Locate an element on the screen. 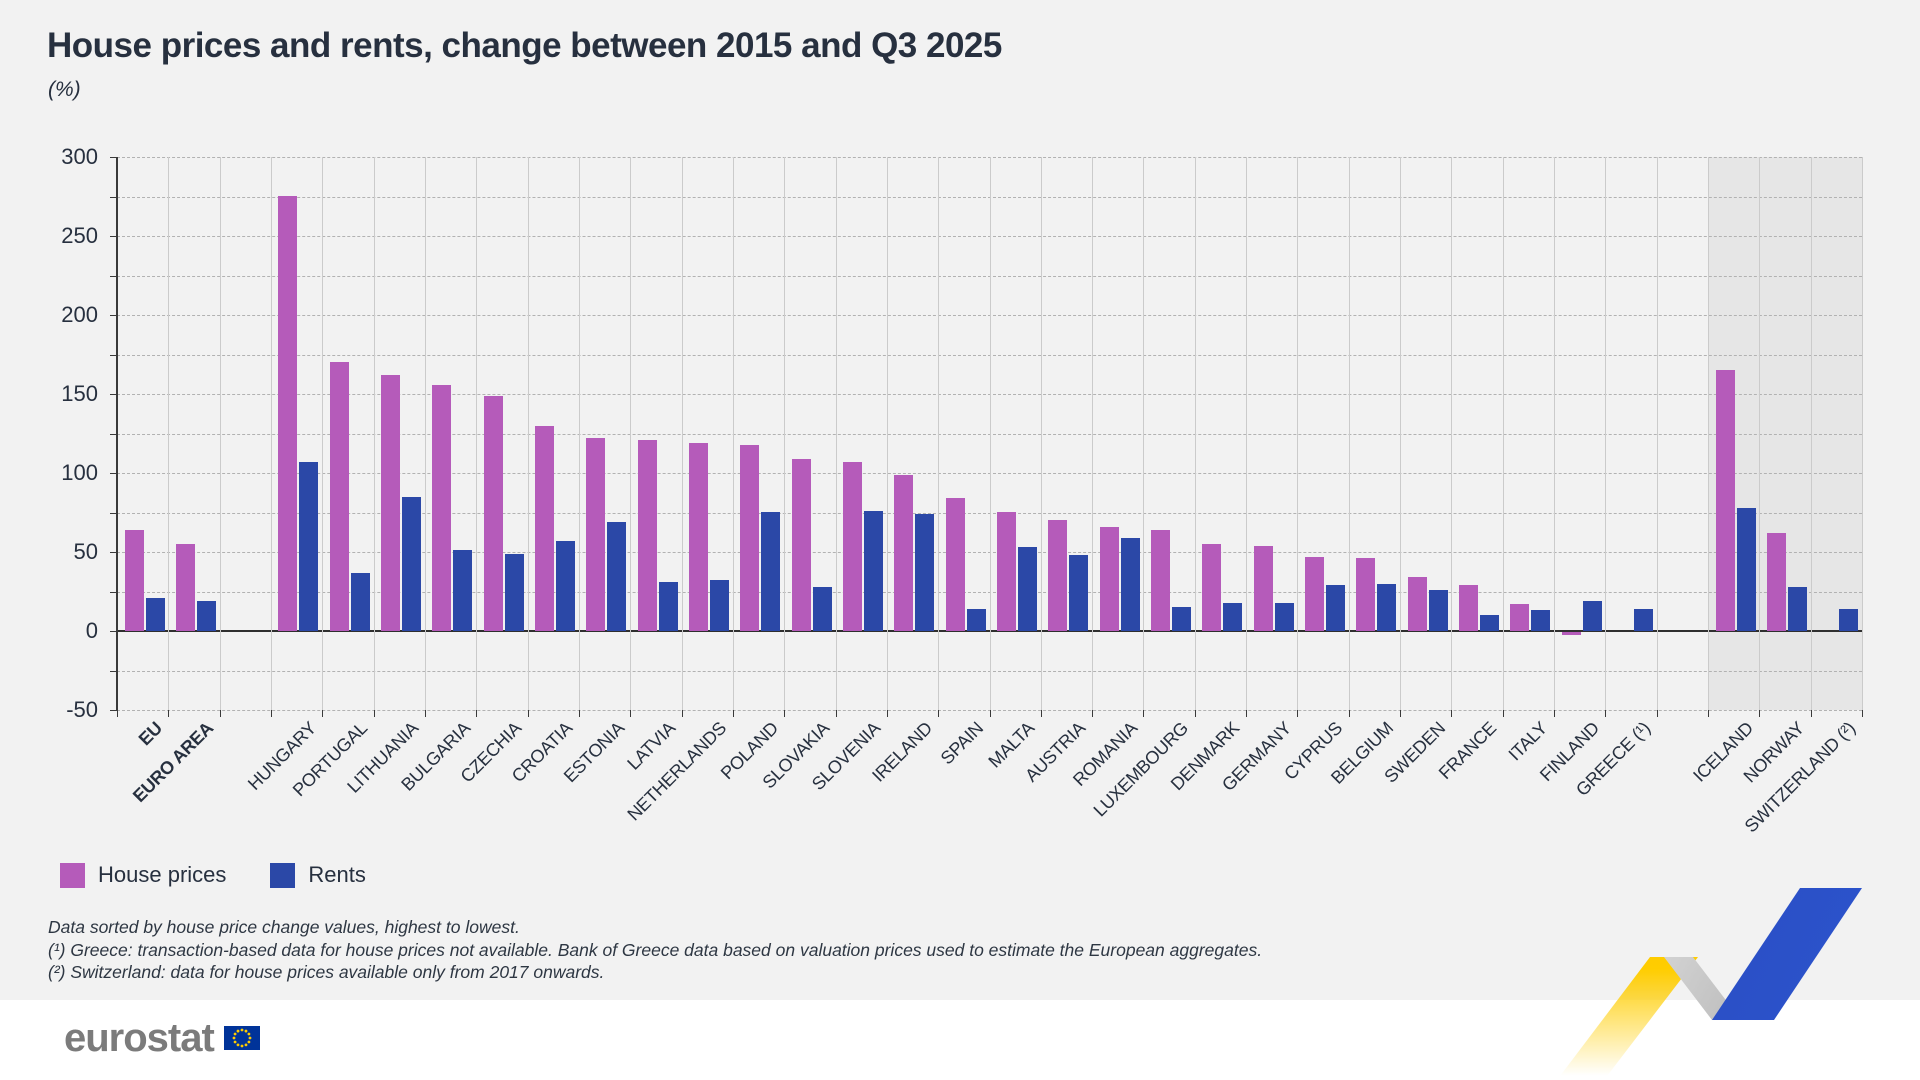  bar-house-prices-finland is located at coordinates (1571, 633).